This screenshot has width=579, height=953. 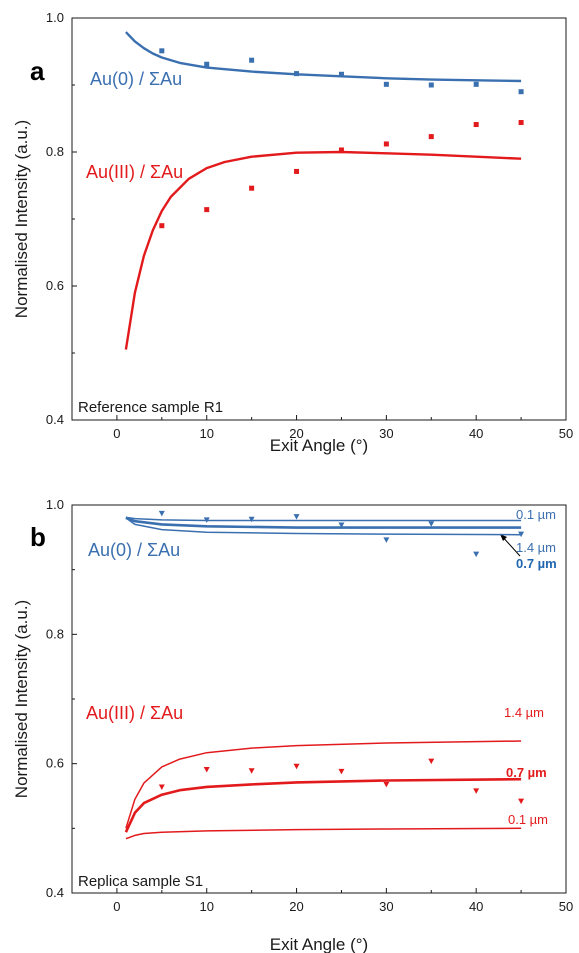 What do you see at coordinates (536, 547) in the screenshot?
I see `curve-label-1-4um-blue: 1.4 µm` at bounding box center [536, 547].